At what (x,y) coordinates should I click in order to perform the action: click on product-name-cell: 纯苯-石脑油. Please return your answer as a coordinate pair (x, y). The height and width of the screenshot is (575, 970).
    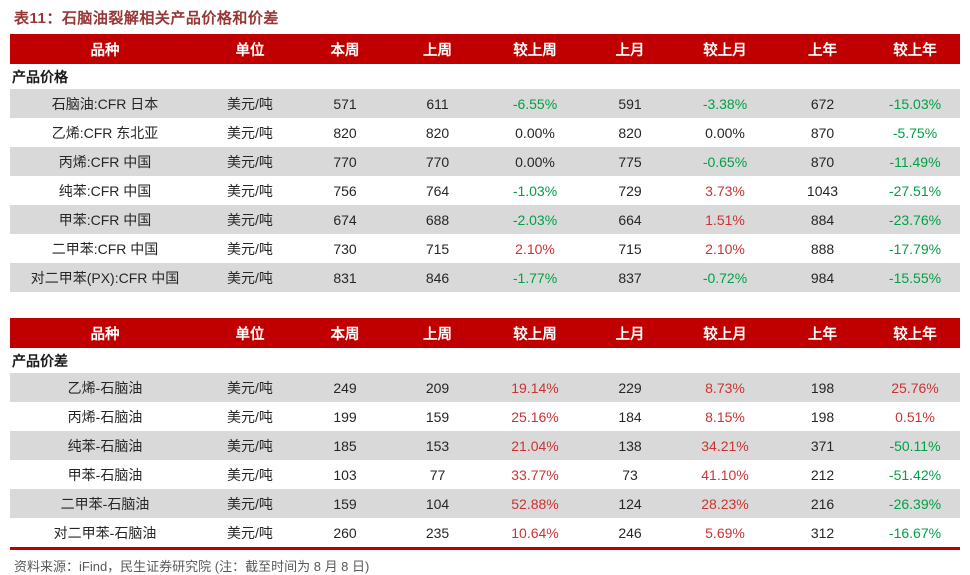
    Looking at the image, I should click on (105, 445).